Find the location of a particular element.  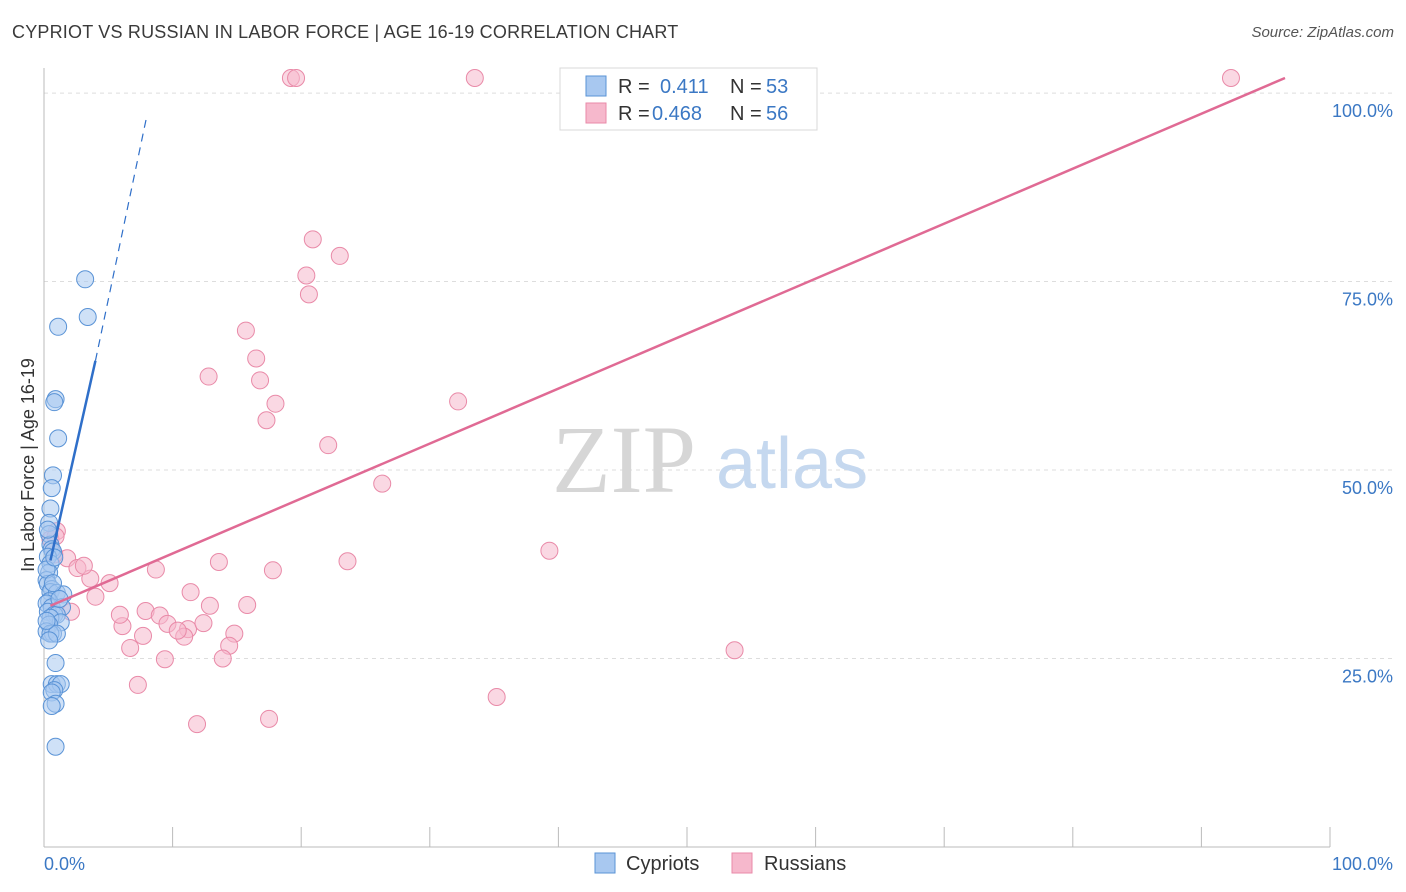

cypriot-points is located at coordinates (67, 513).